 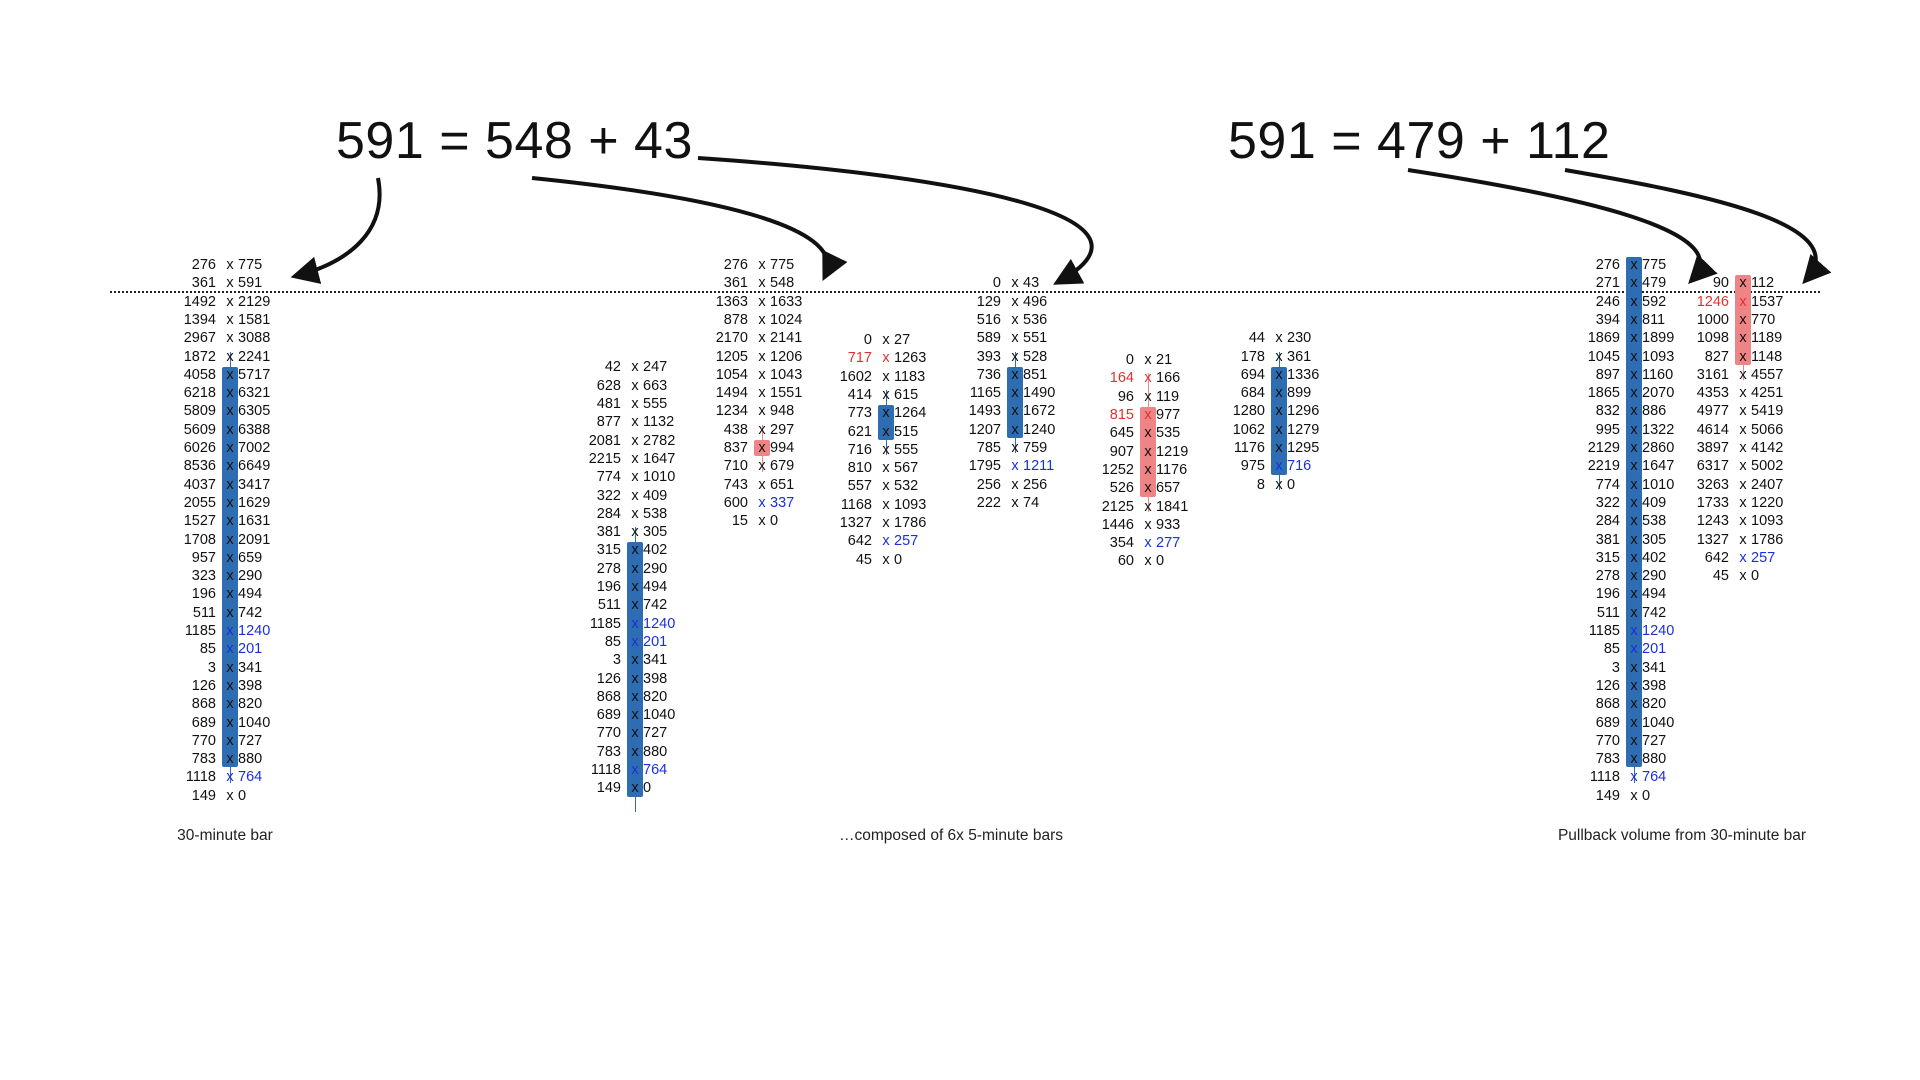 What do you see at coordinates (199, 539) in the screenshot?
I see `bid-volume: 1708` at bounding box center [199, 539].